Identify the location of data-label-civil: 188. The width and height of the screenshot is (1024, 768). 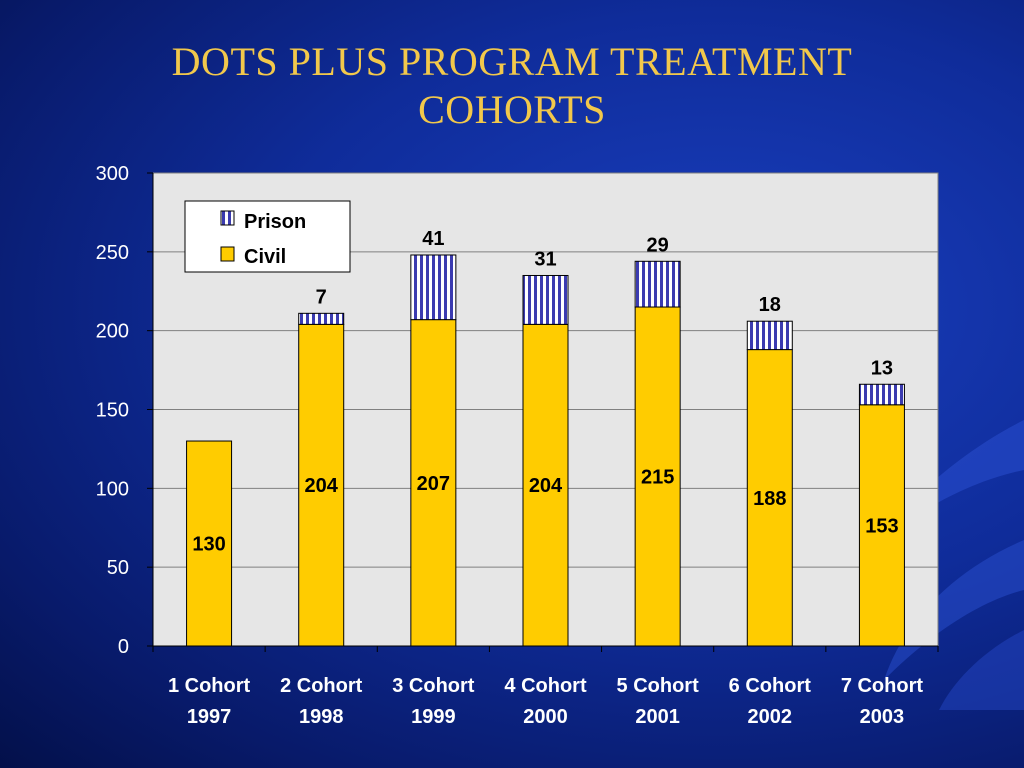
(769, 499).